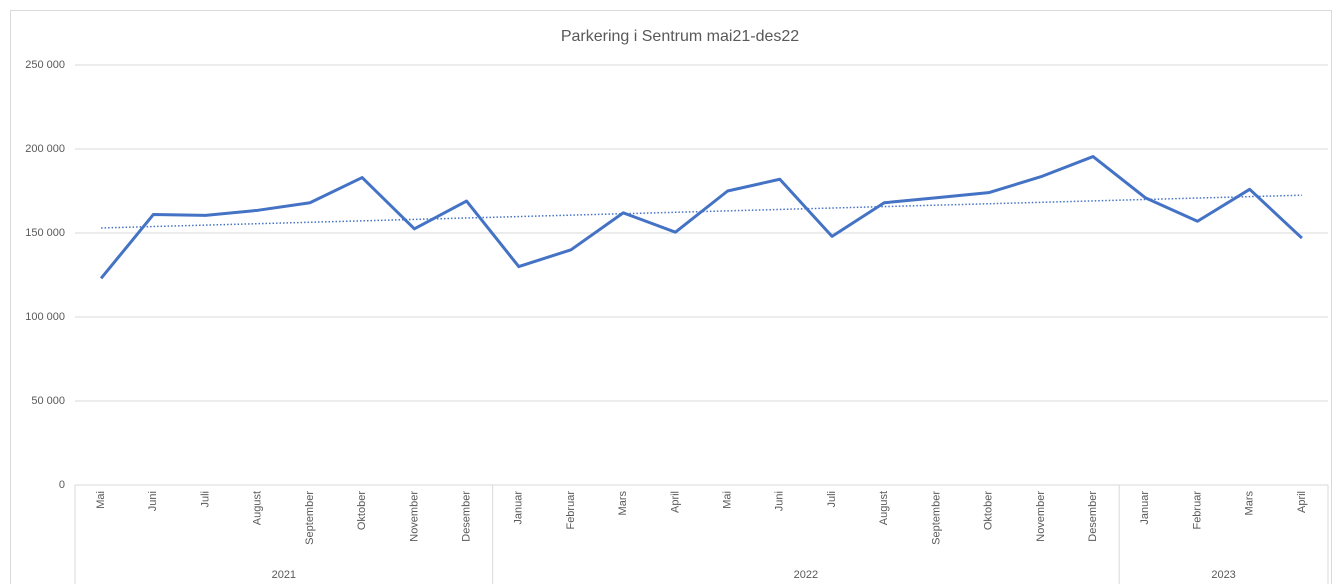 The width and height of the screenshot is (1333, 584). Describe the element at coordinates (45, 233) in the screenshot. I see `y-tick-label: 150 000` at that location.